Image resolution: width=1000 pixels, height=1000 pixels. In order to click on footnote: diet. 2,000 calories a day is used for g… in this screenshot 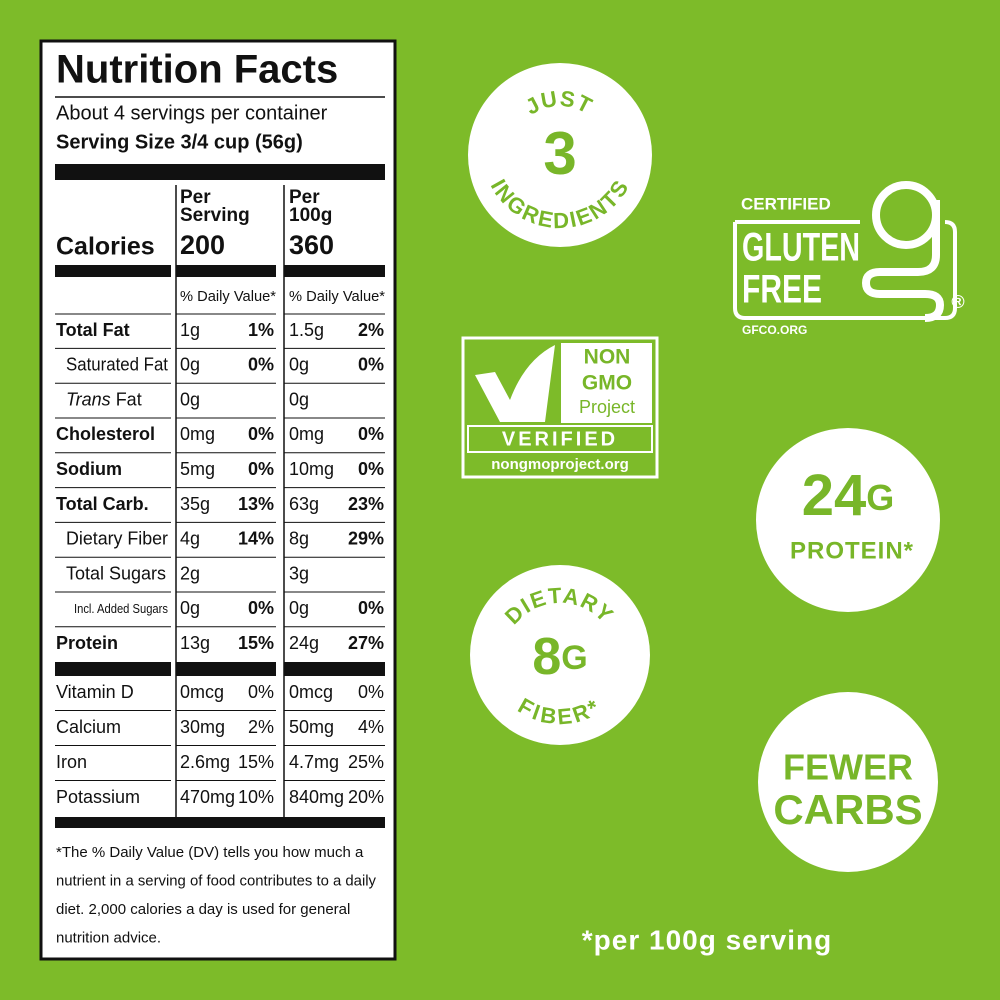, I will do `click(203, 909)`.